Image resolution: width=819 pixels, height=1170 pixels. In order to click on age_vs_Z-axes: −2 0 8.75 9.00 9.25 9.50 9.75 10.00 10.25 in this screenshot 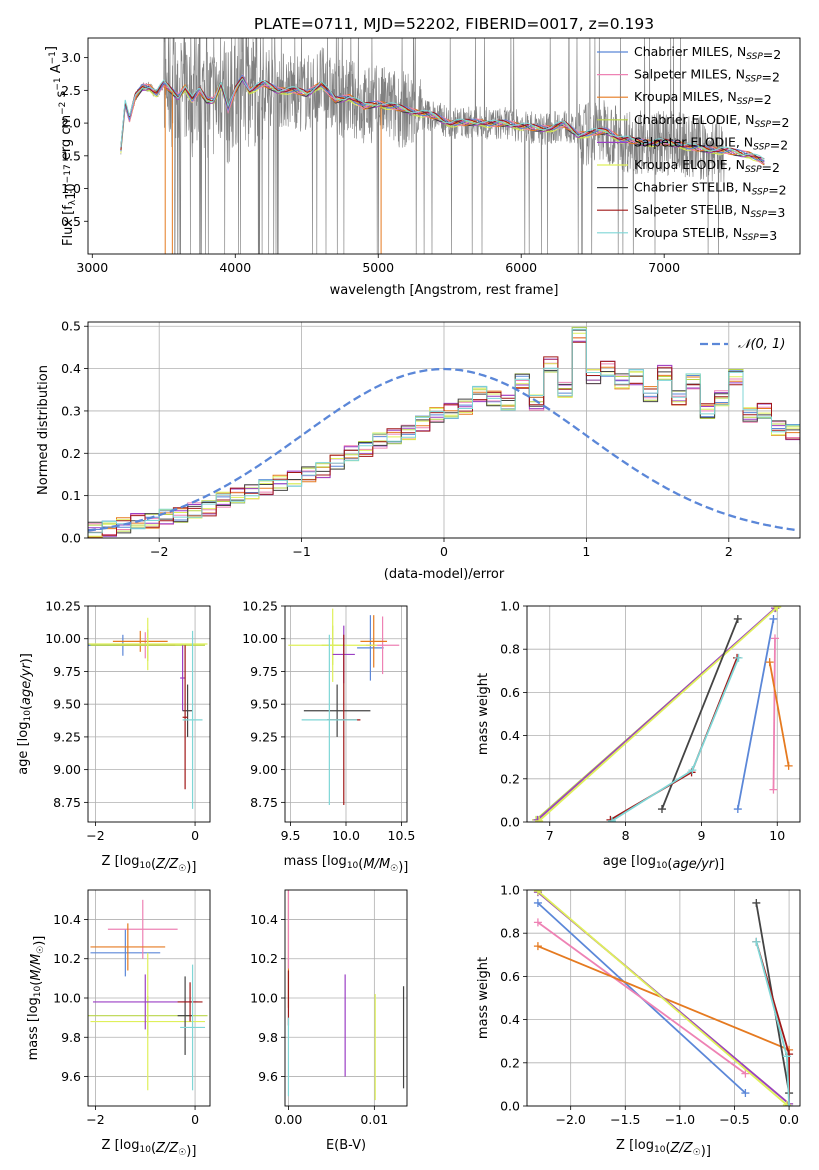, I will do `click(127, 721)`.